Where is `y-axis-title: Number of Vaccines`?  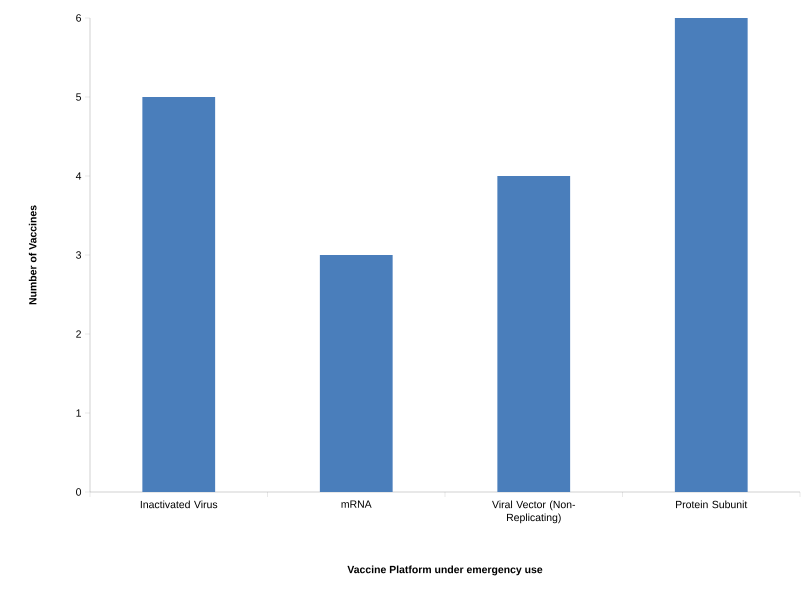
y-axis-title: Number of Vaccines is located at coordinates (32, 254).